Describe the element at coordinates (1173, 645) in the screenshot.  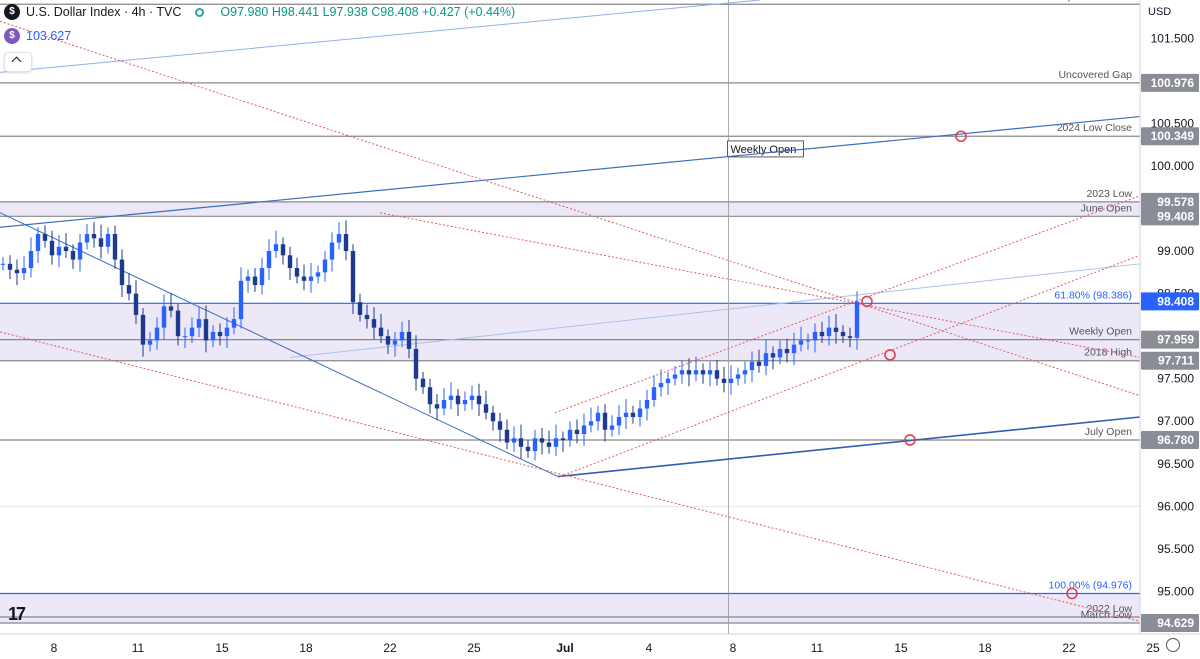
I see `settings-icon` at that location.